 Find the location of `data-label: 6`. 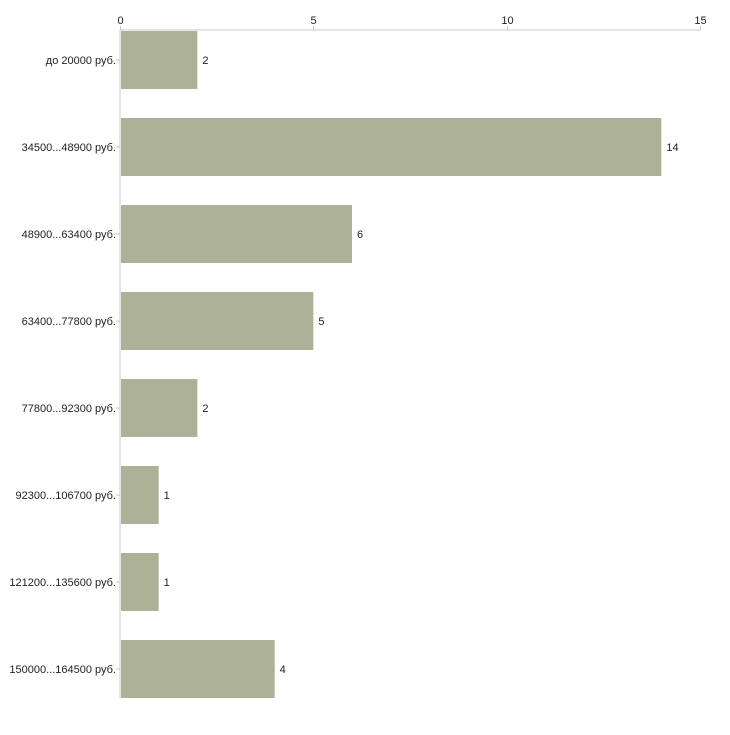

data-label: 6 is located at coordinates (360, 235).